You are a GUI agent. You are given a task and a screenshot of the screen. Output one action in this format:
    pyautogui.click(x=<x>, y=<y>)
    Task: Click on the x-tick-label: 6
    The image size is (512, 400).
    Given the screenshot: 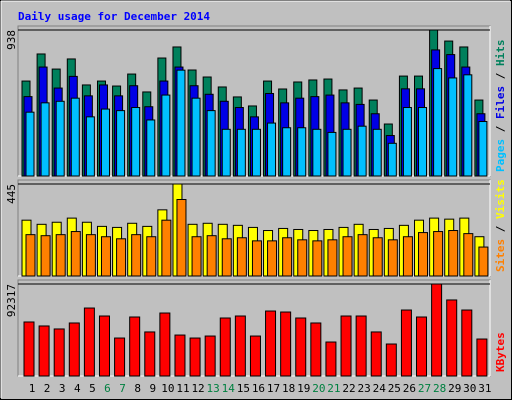 What is the action you would take?
    pyautogui.click(x=107, y=388)
    